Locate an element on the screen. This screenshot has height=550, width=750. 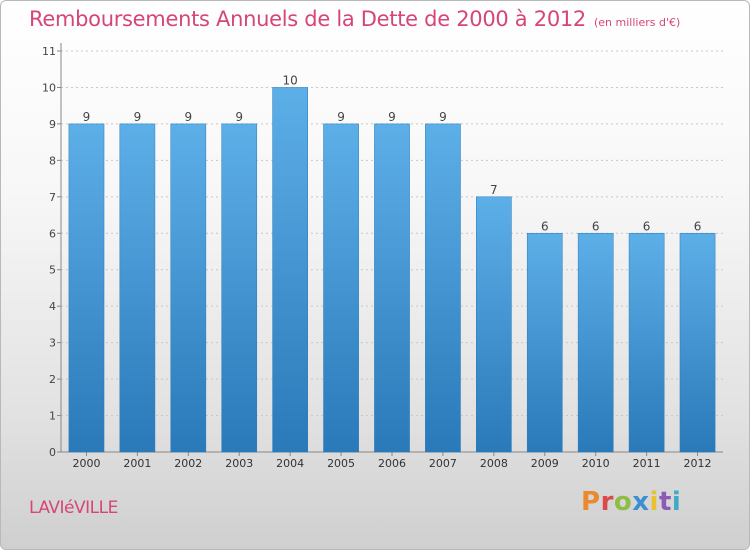
x-tick-label-2010: 2010 is located at coordinates (596, 463).